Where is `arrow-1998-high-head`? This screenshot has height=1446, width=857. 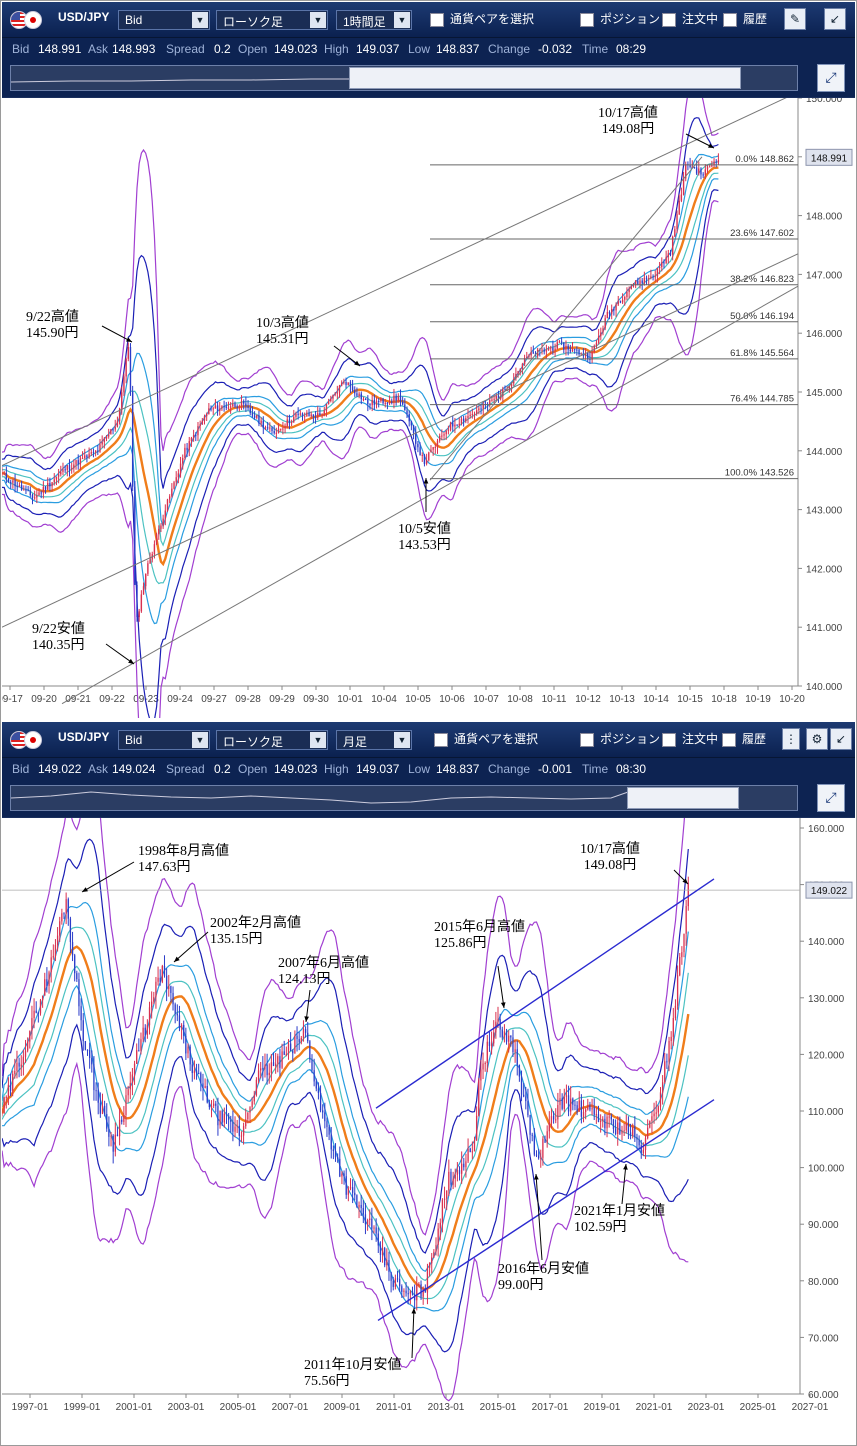
arrow-1998-high-head is located at coordinates (85, 889).